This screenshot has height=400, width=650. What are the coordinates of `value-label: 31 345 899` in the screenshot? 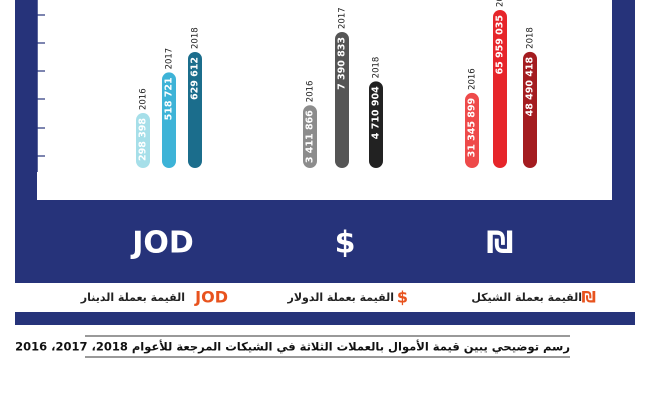 It's located at (472, 127).